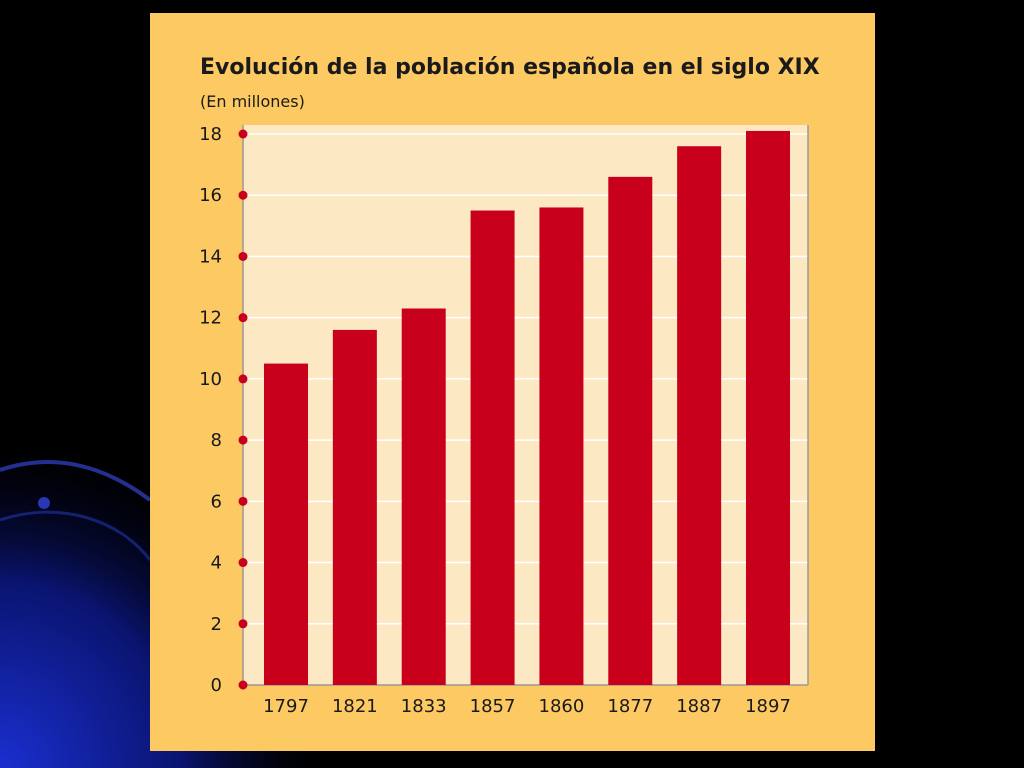 The height and width of the screenshot is (768, 1024). I want to click on x-tick-label: 1797, so click(286, 706).